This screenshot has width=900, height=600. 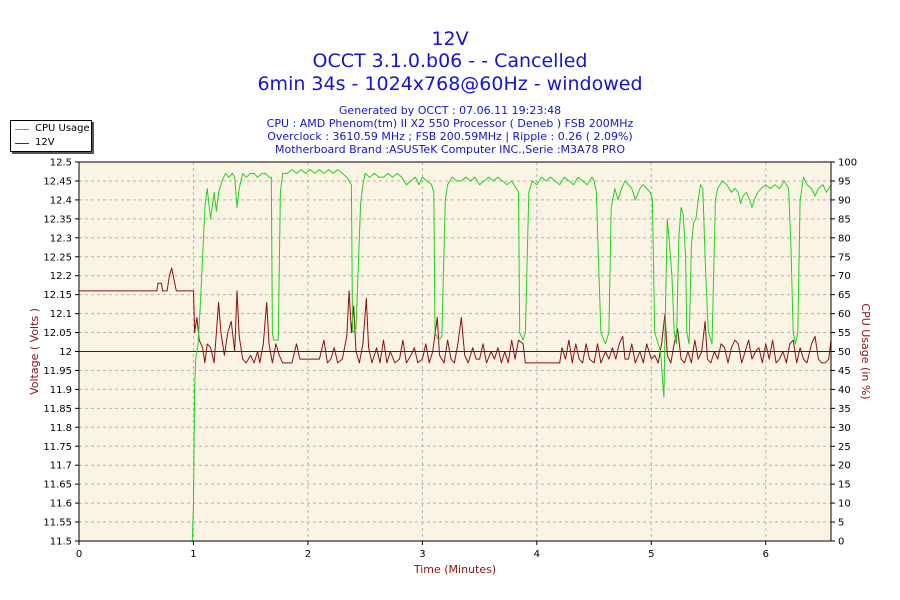 What do you see at coordinates (61, 504) in the screenshot?
I see `y-left-tick-label: 11.6` at bounding box center [61, 504].